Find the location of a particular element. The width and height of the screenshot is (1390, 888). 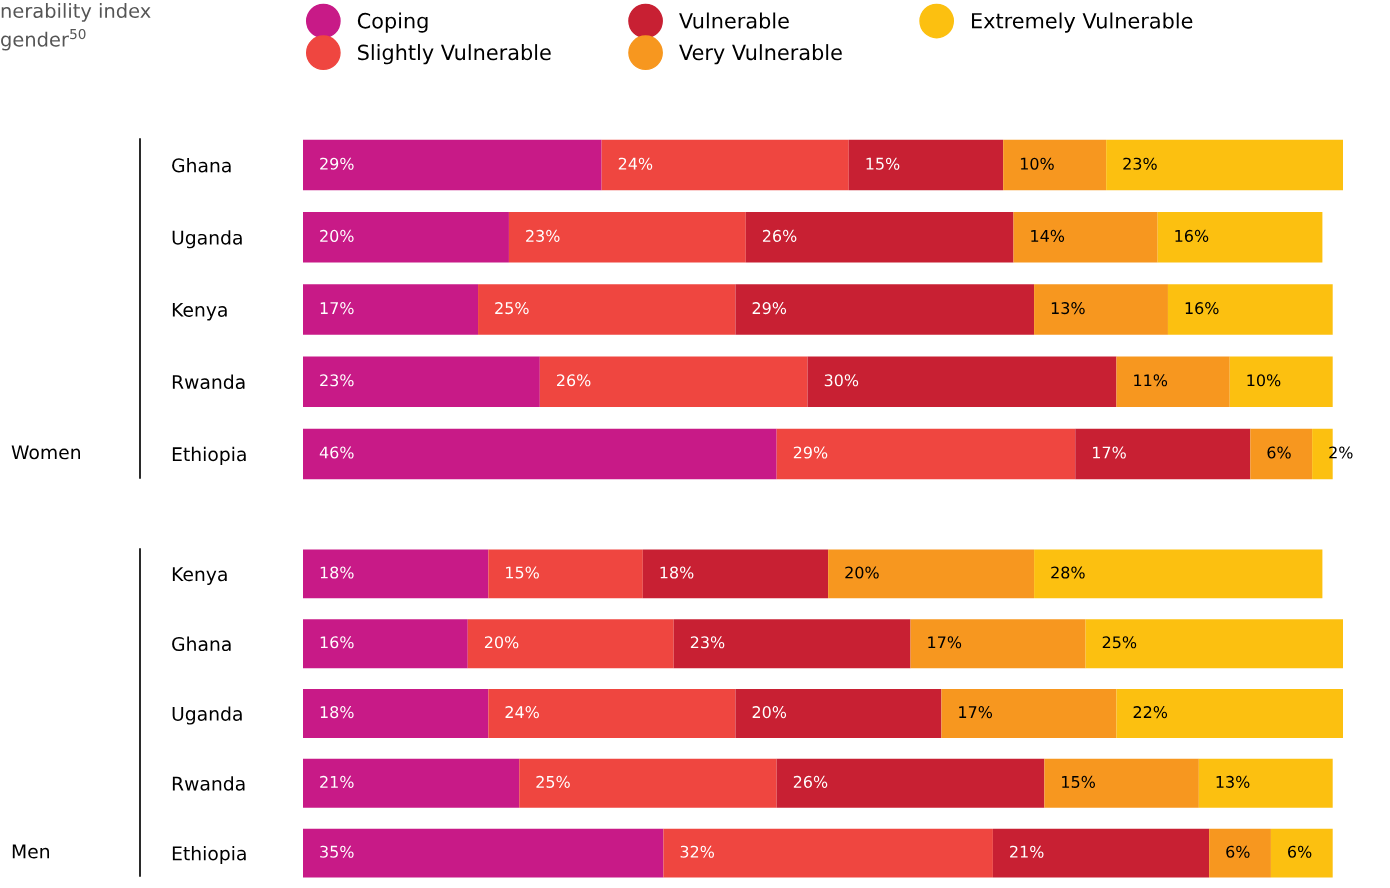

y-axis-title: Women is located at coordinates (45, 452).